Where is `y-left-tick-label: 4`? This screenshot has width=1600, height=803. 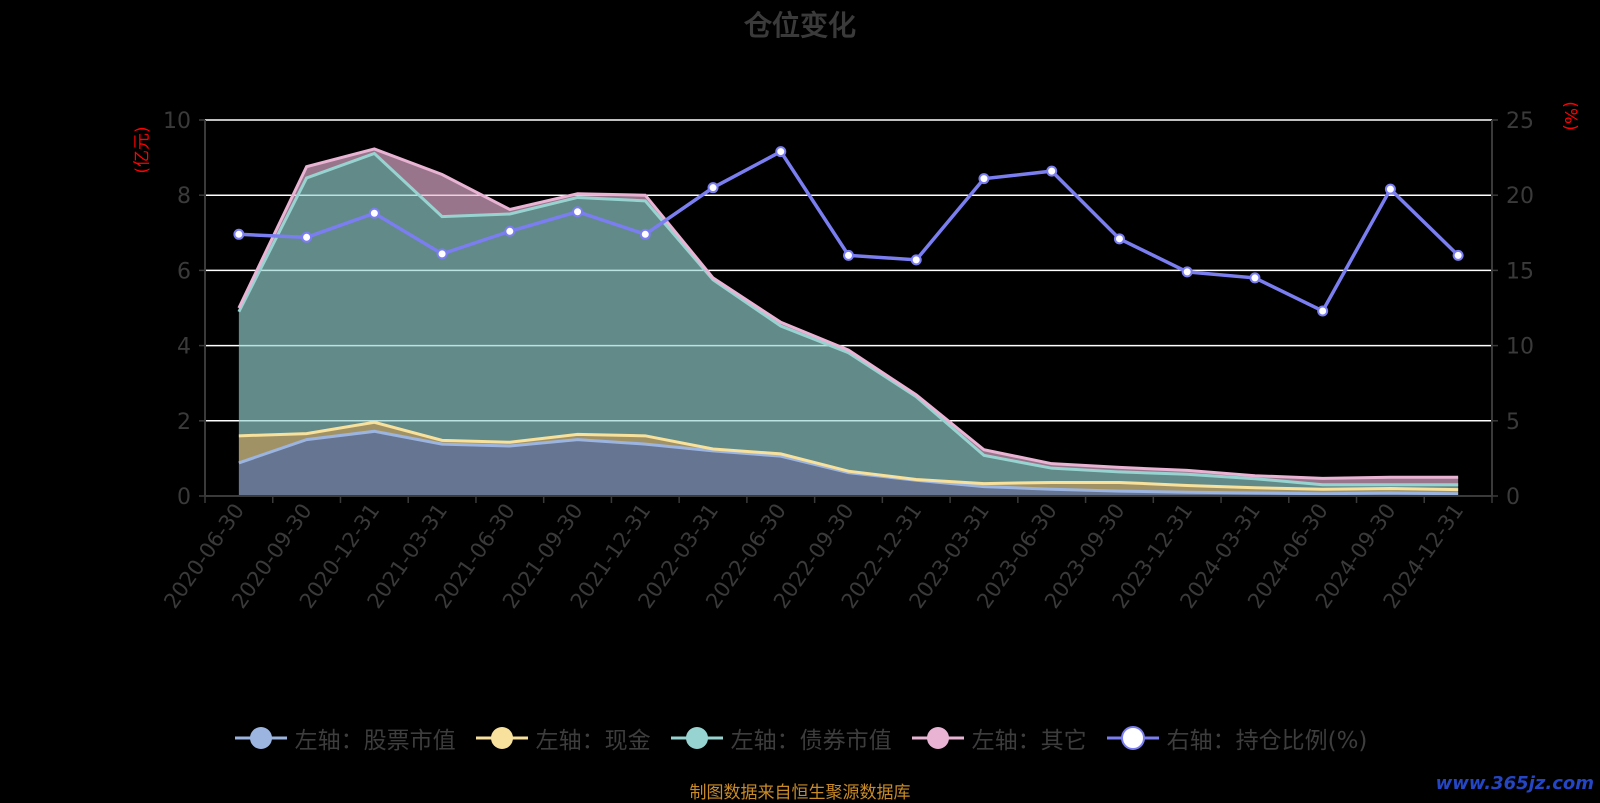
y-left-tick-label: 4 is located at coordinates (184, 347).